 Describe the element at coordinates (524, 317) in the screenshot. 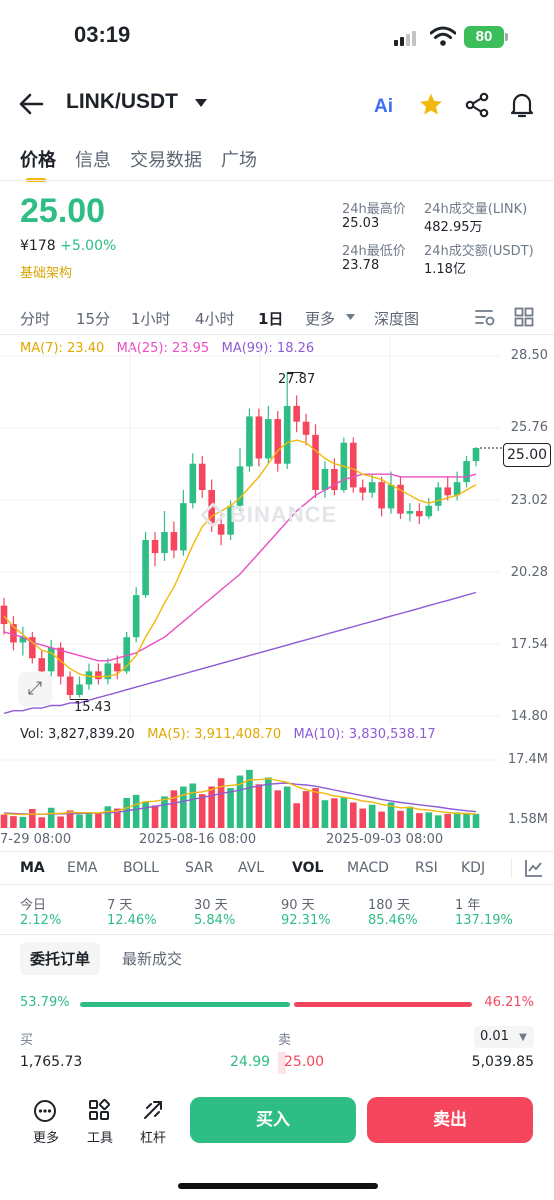

I see `grid-layout-icon` at that location.